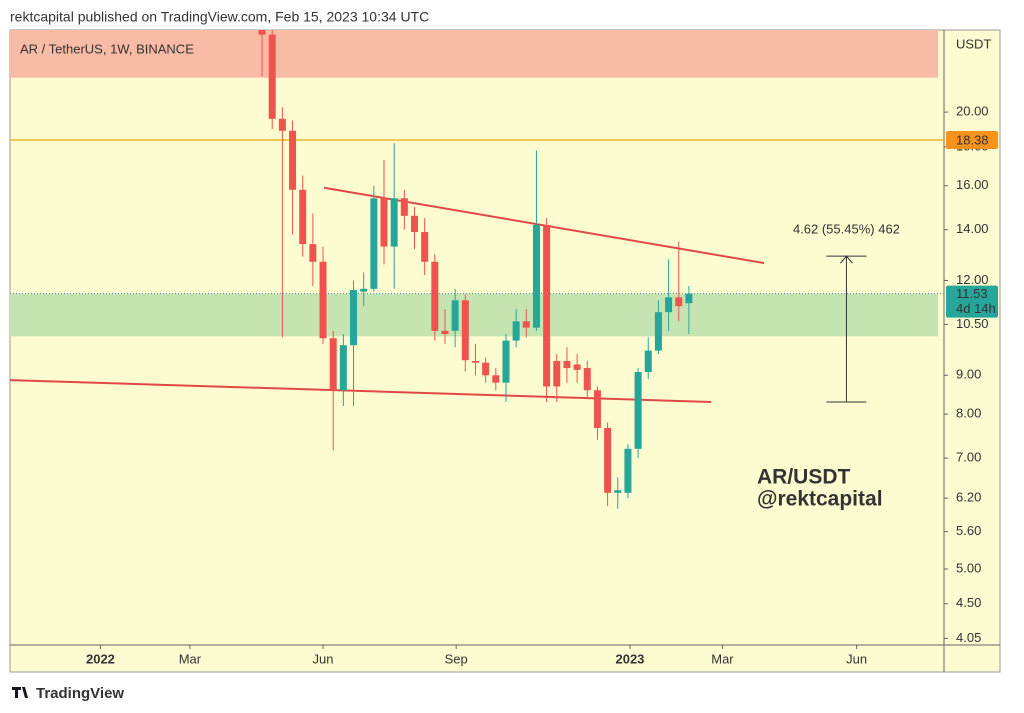 The image size is (1024, 713). I want to click on y-tick-label: 4.50, so click(968, 602).